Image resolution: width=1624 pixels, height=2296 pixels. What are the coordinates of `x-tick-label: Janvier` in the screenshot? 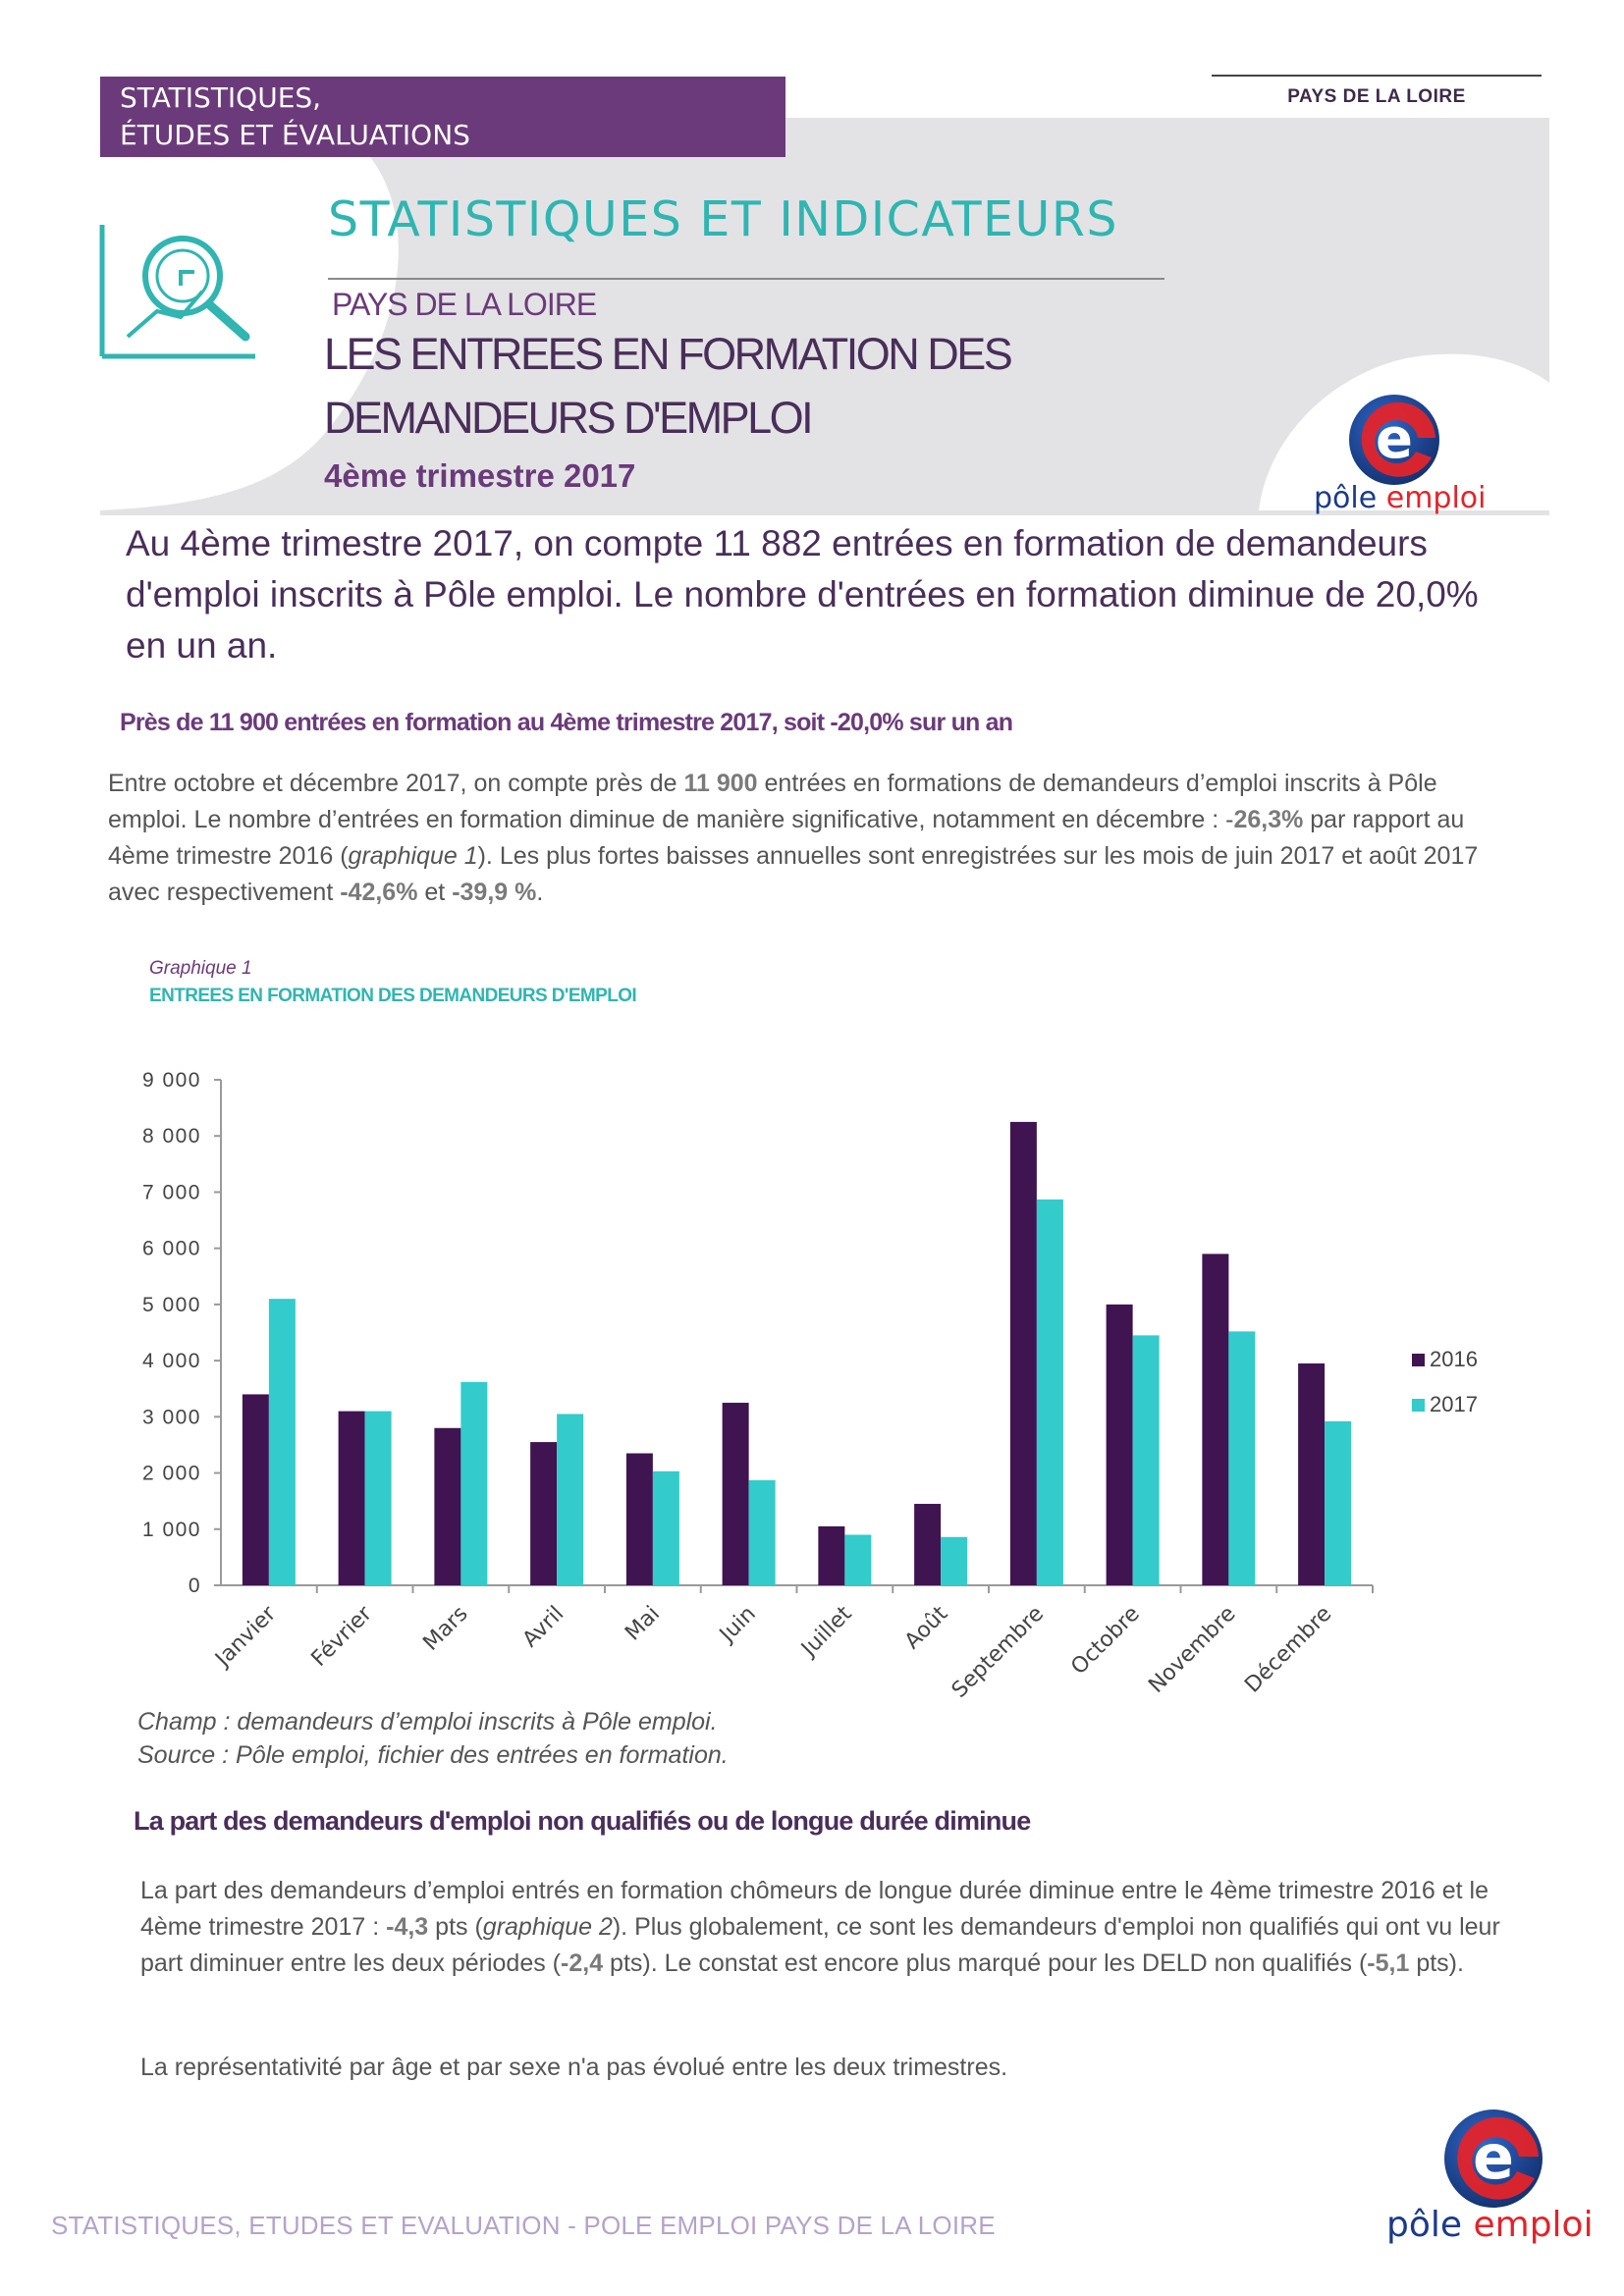 It's located at (246, 1637).